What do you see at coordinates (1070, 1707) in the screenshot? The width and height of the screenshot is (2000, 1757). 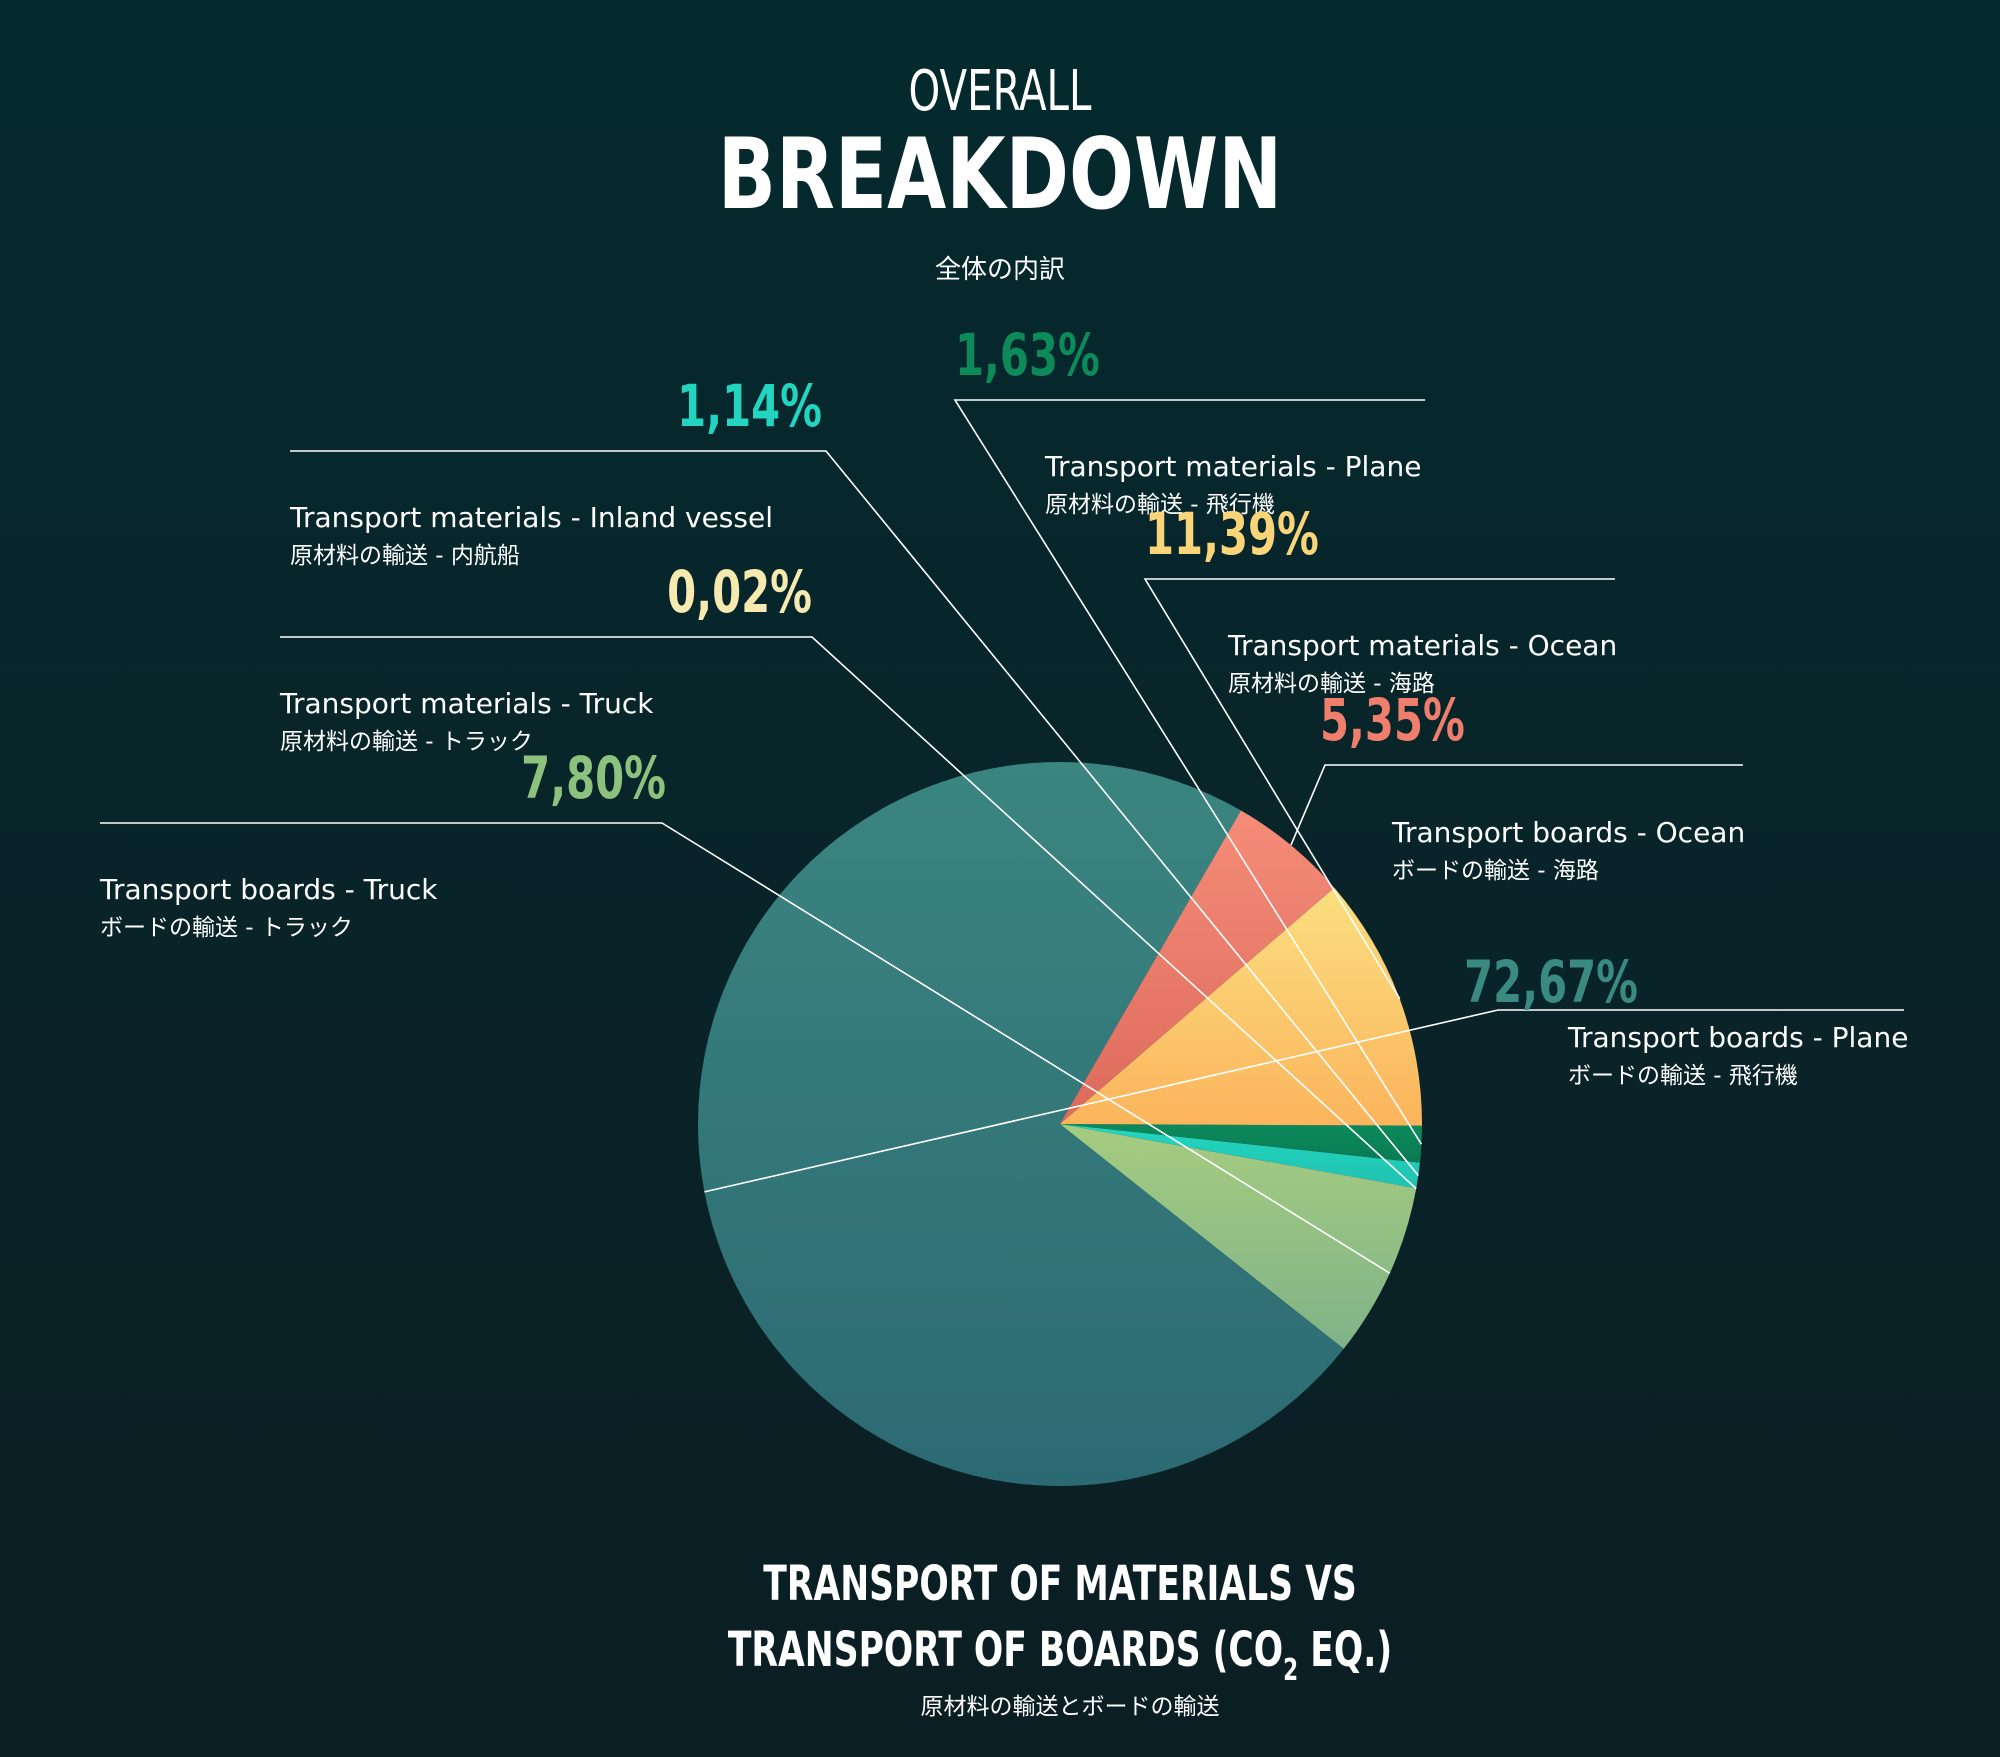 I see `footer-subtitle: 原材料の輸送とボードの輸送` at bounding box center [1070, 1707].